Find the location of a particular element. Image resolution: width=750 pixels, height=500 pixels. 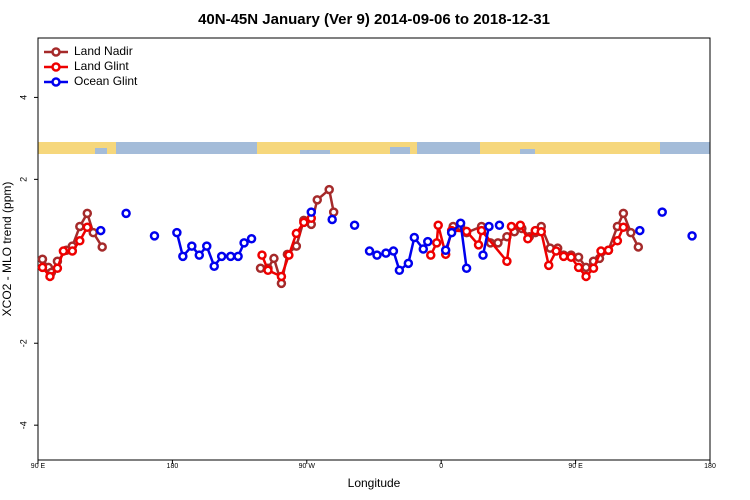

legend-label: Land Nadir is located at coordinates (103, 51).